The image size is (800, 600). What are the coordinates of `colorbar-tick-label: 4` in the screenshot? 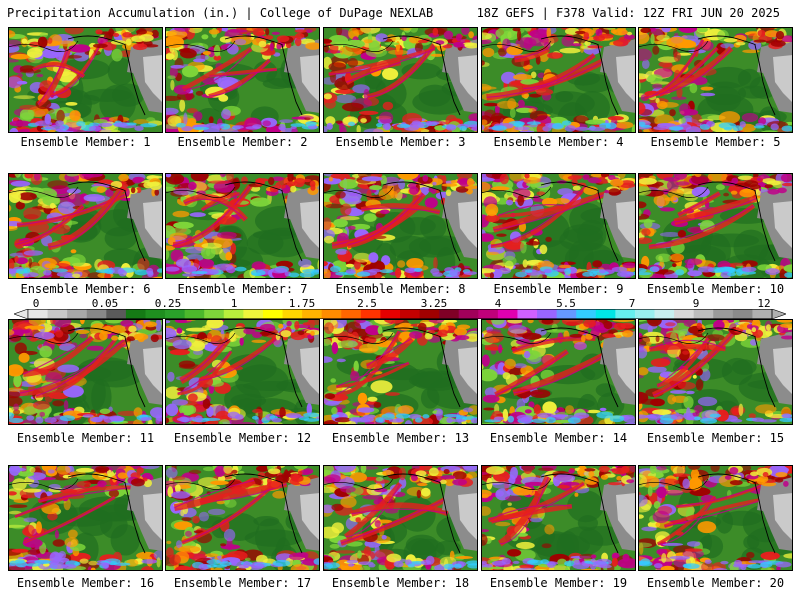 It's located at (498, 303).